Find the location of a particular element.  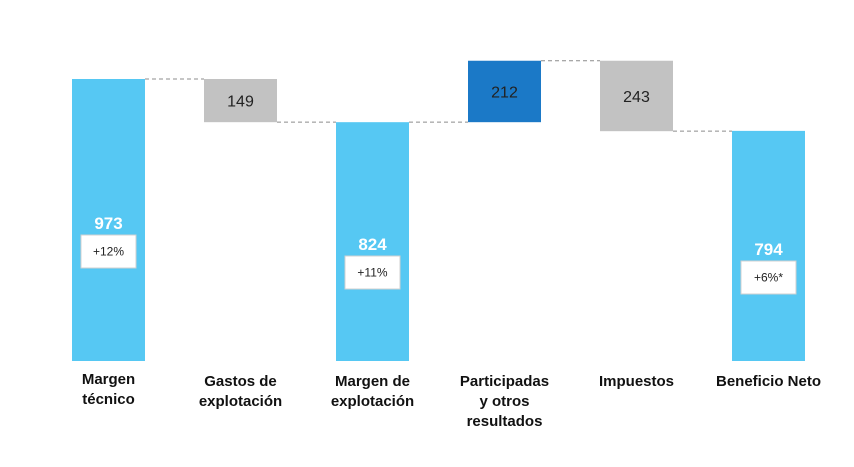

change-label: +11% is located at coordinates (372, 273).